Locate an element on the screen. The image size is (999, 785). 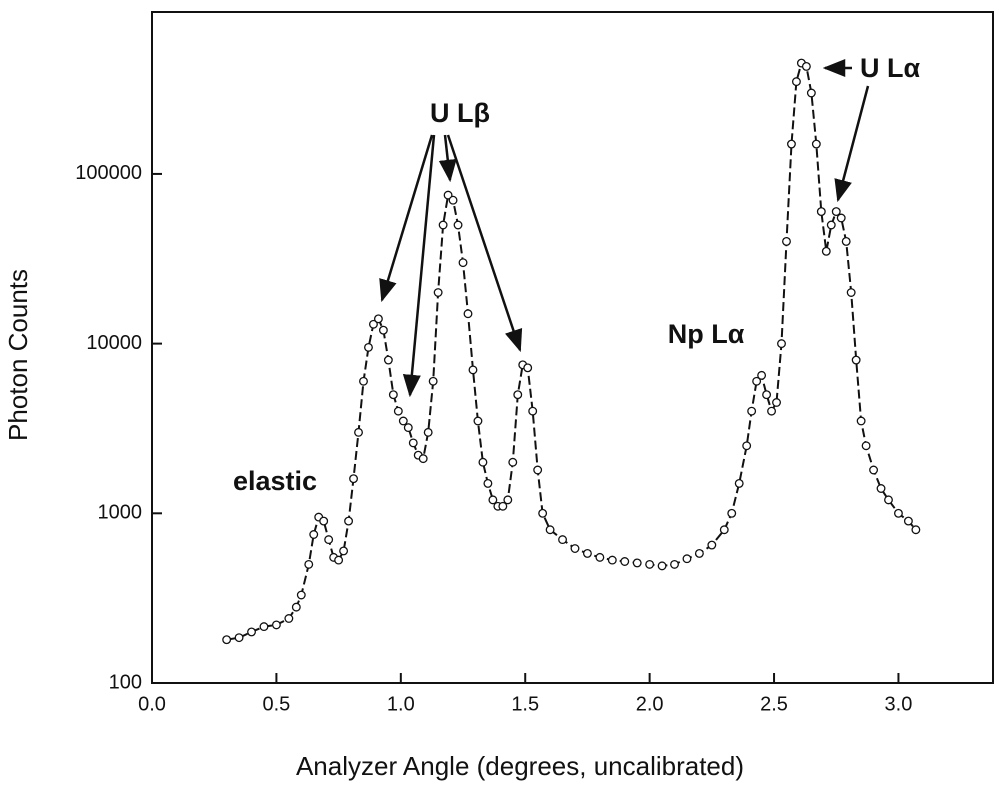
y-tick-label: 10000 is located at coordinates (114, 343).